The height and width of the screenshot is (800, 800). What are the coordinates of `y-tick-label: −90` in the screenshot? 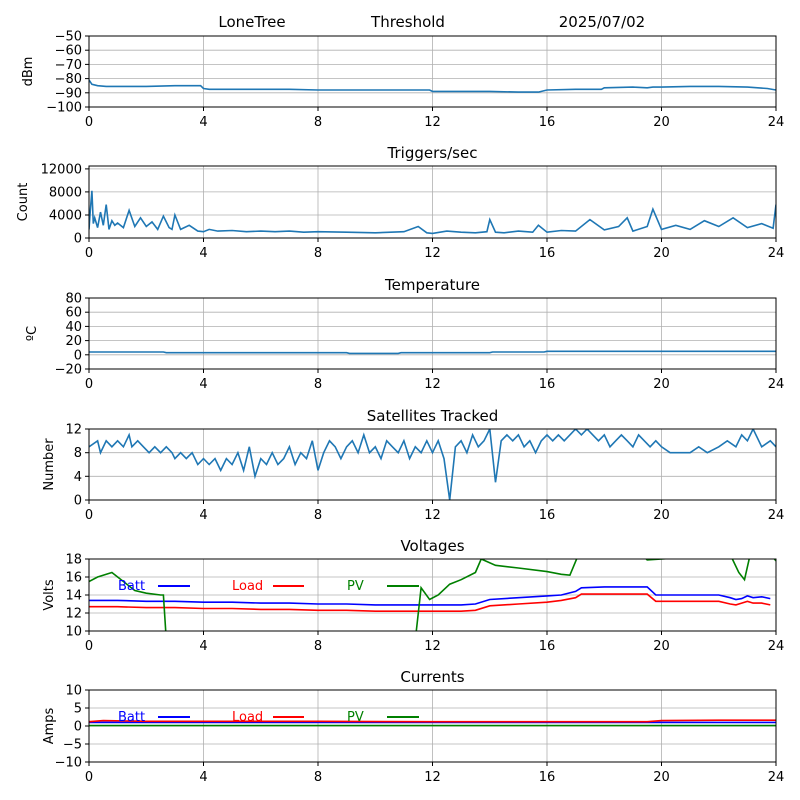 It's located at (68, 93).